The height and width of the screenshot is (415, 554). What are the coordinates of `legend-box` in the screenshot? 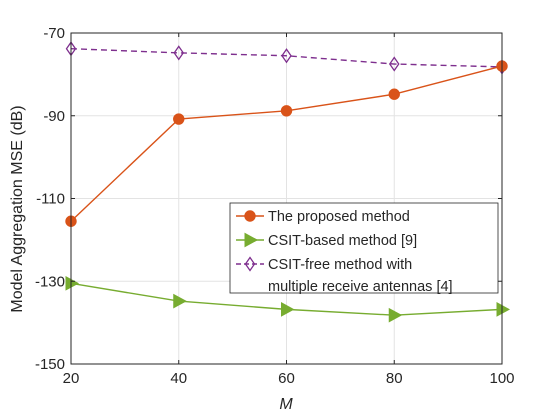 It's located at (364, 248).